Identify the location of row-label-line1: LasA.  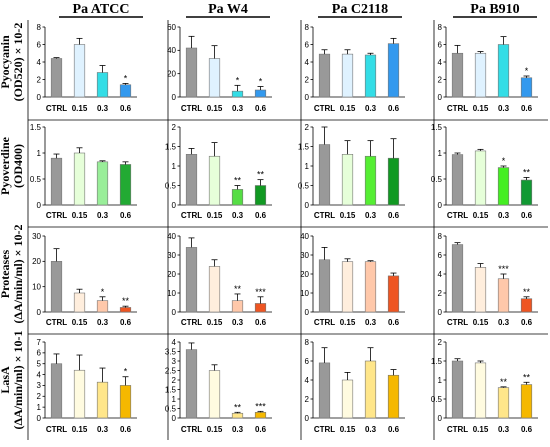
(6, 380).